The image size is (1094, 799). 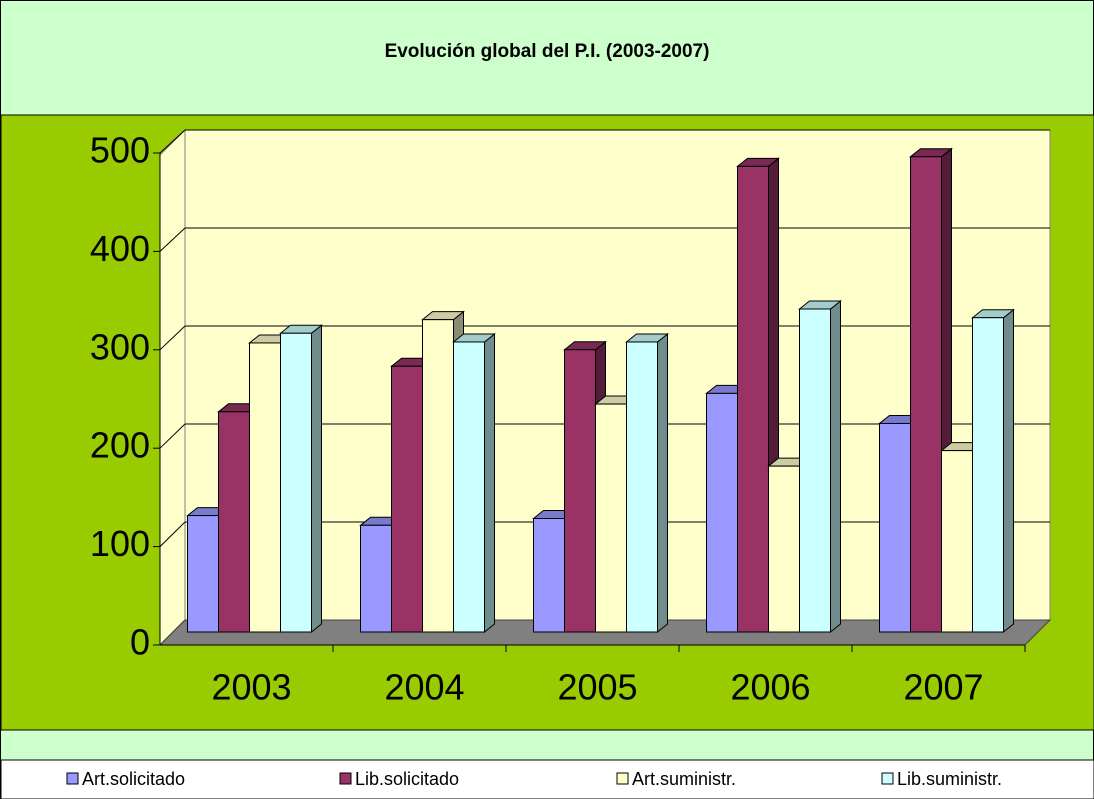 What do you see at coordinates (424, 687) in the screenshot?
I see `x-tick-label: 2004` at bounding box center [424, 687].